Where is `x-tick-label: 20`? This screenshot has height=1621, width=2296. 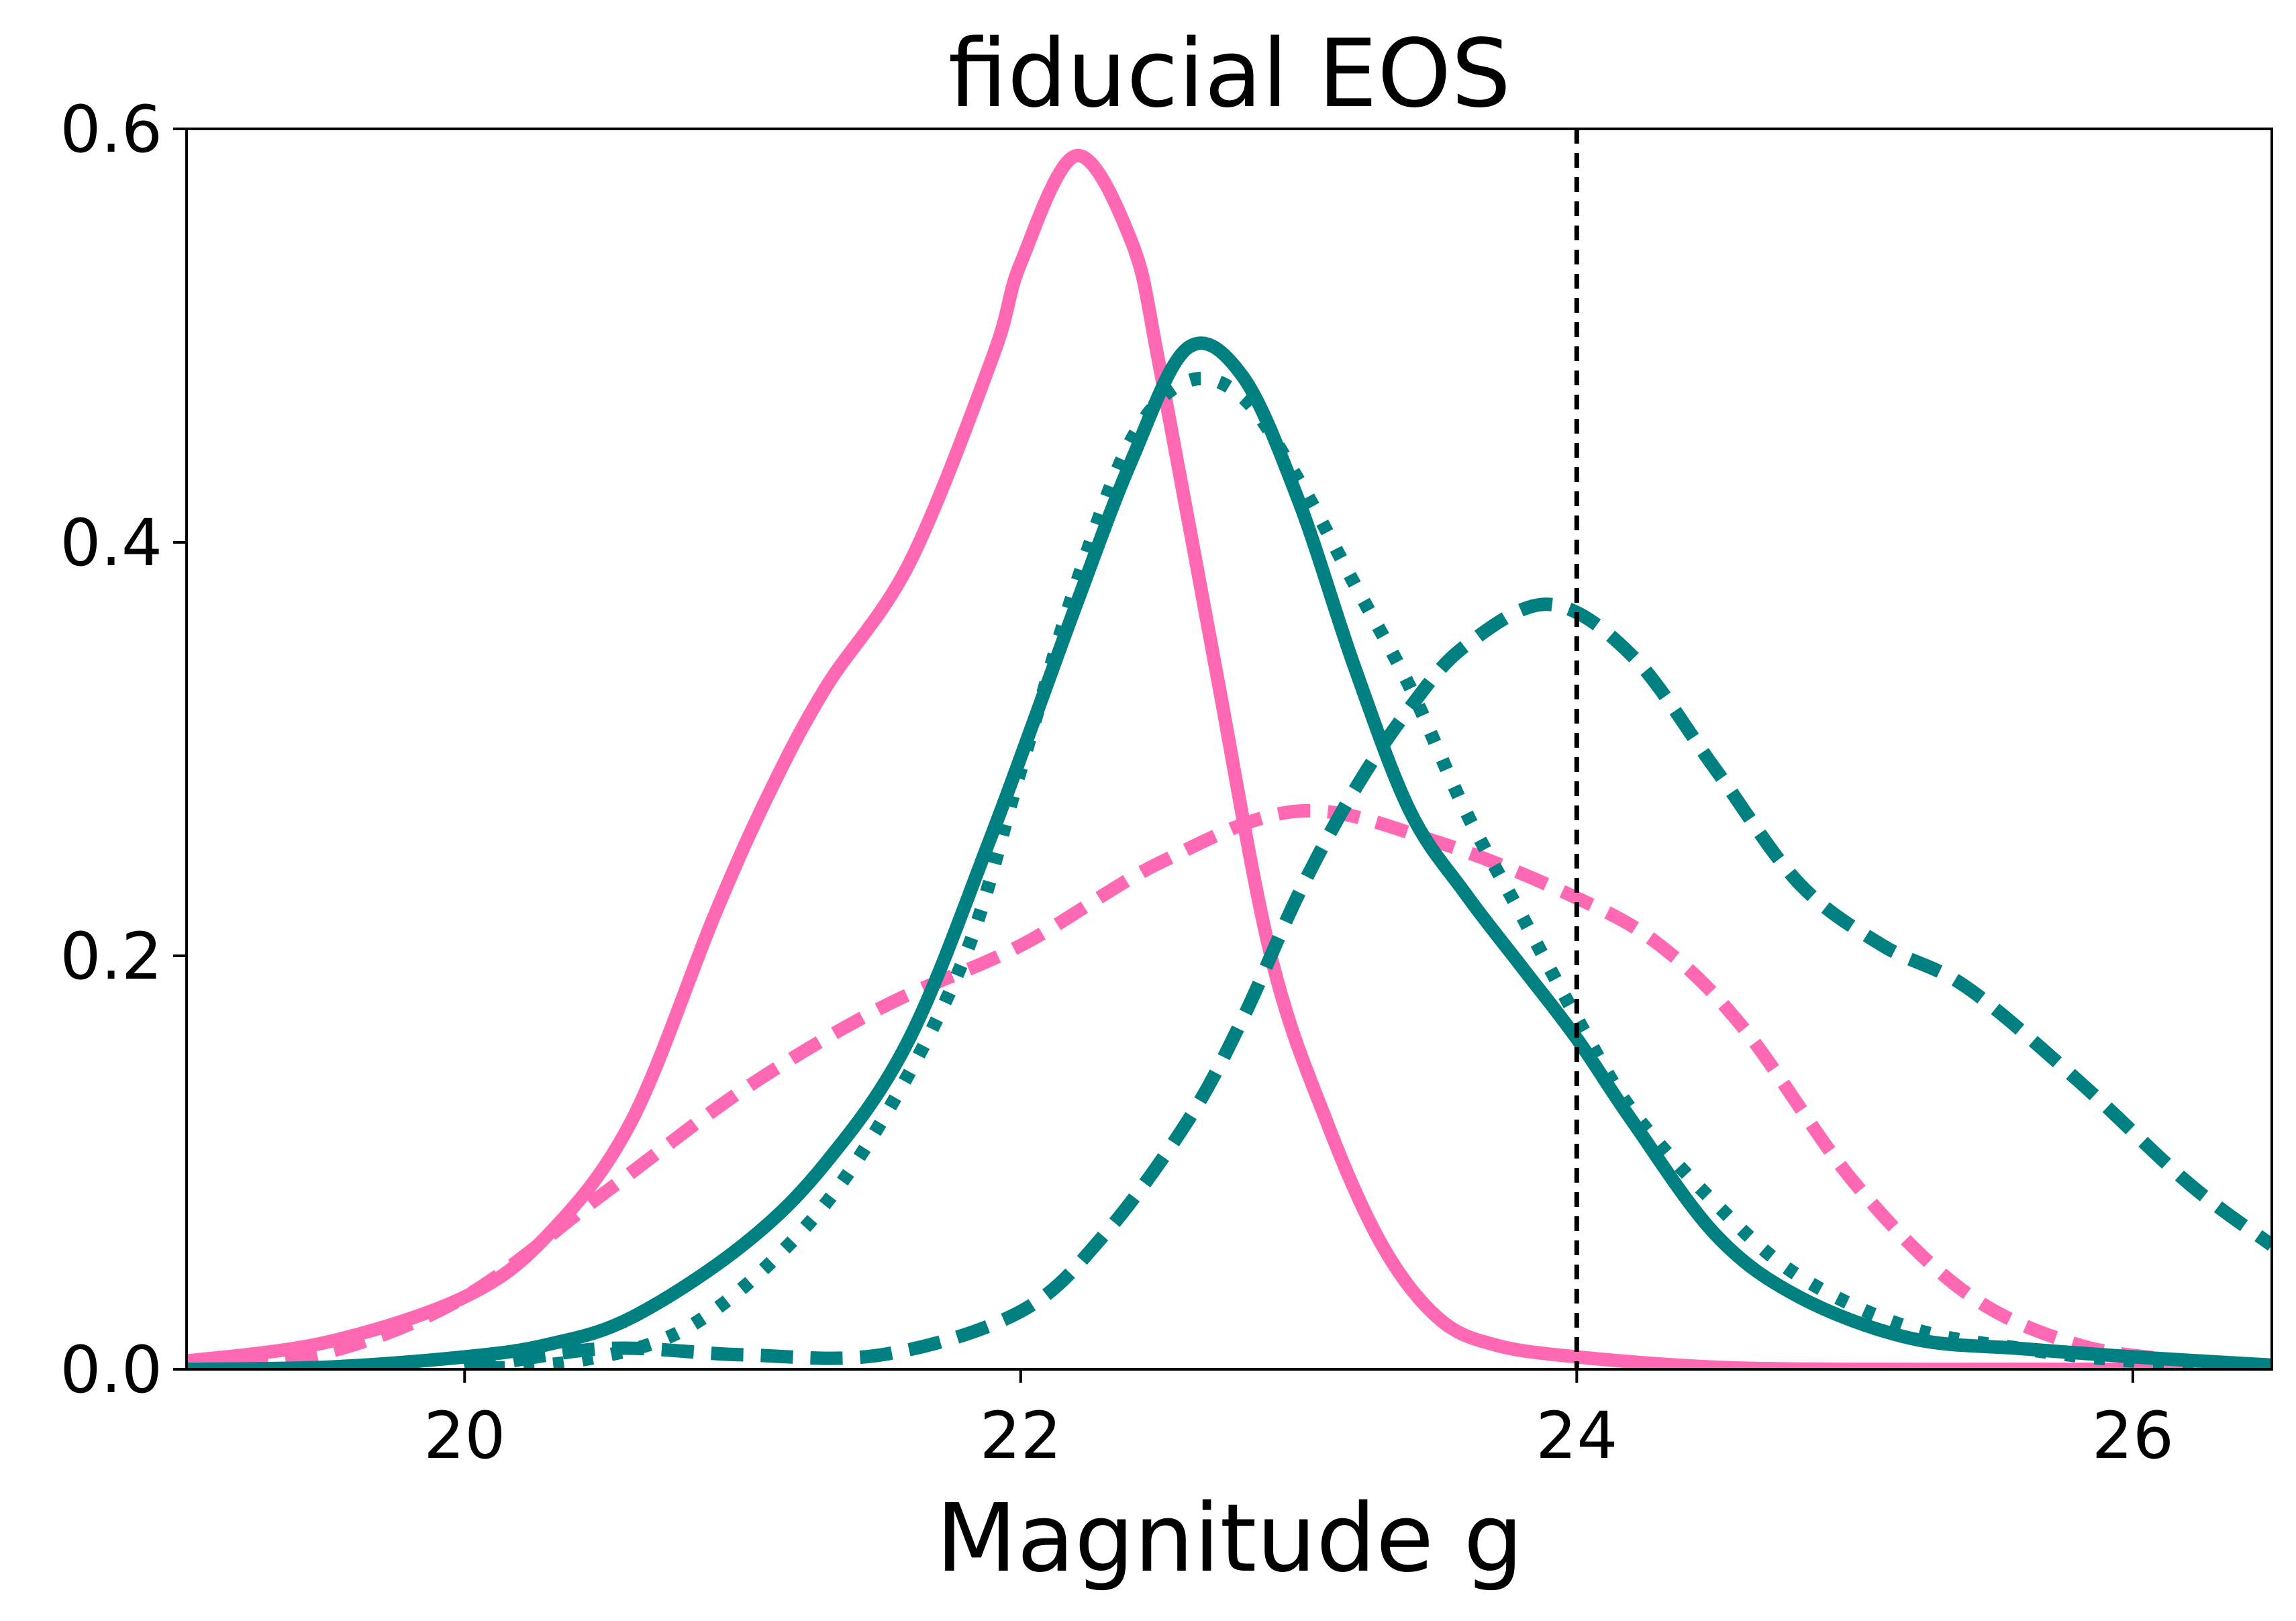 x-tick-label: 20 is located at coordinates (464, 1436).